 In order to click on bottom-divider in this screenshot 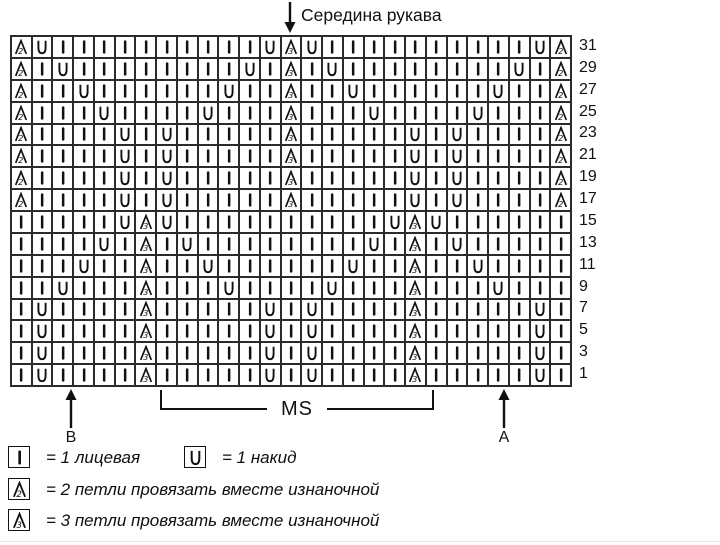, I will do `click(360, 541)`.